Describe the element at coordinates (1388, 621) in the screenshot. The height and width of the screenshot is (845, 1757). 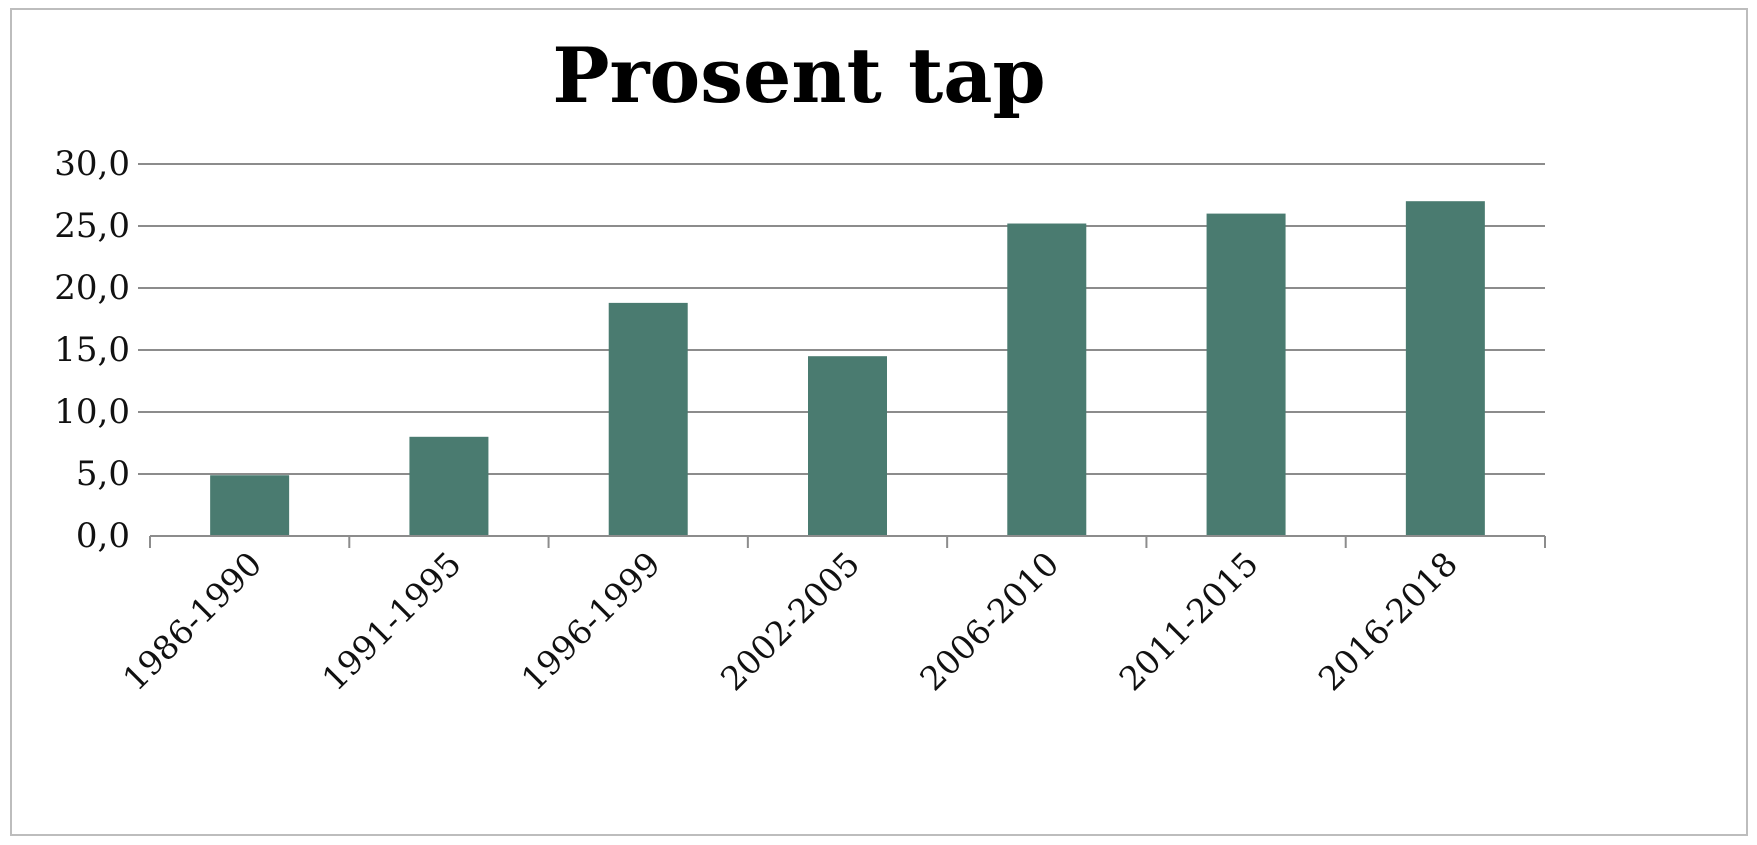
I see `x-tick-label: 2016-2018` at that location.